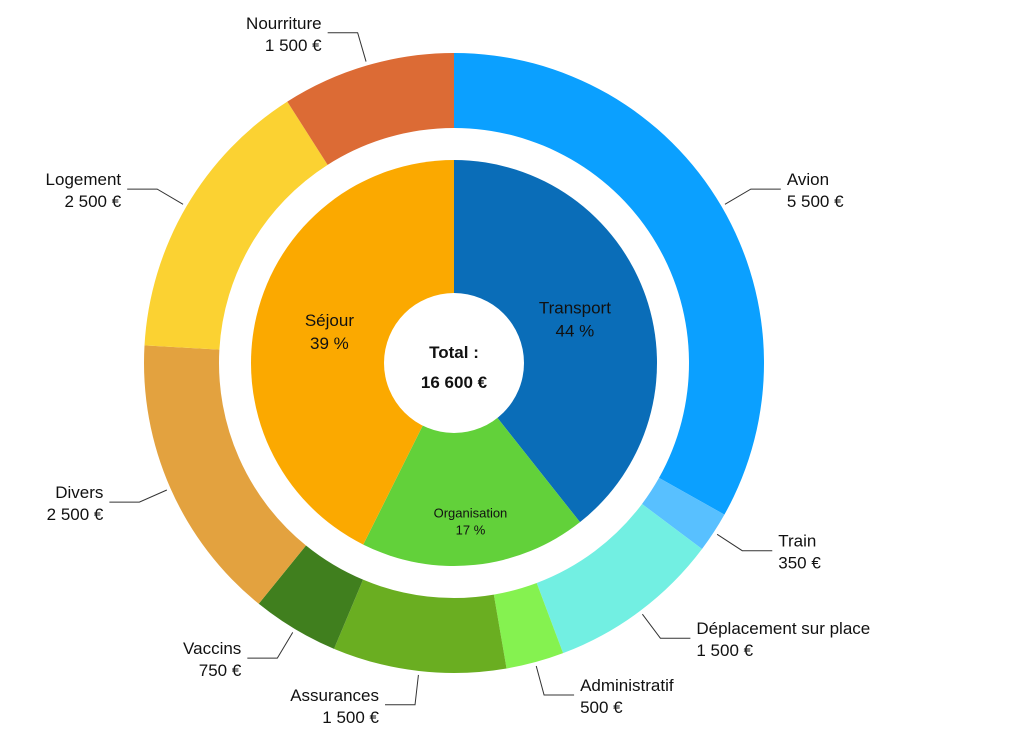 The height and width of the screenshot is (747, 1015). What do you see at coordinates (329, 343) in the screenshot?
I see `inner-percent-sejour: 39 %` at bounding box center [329, 343].